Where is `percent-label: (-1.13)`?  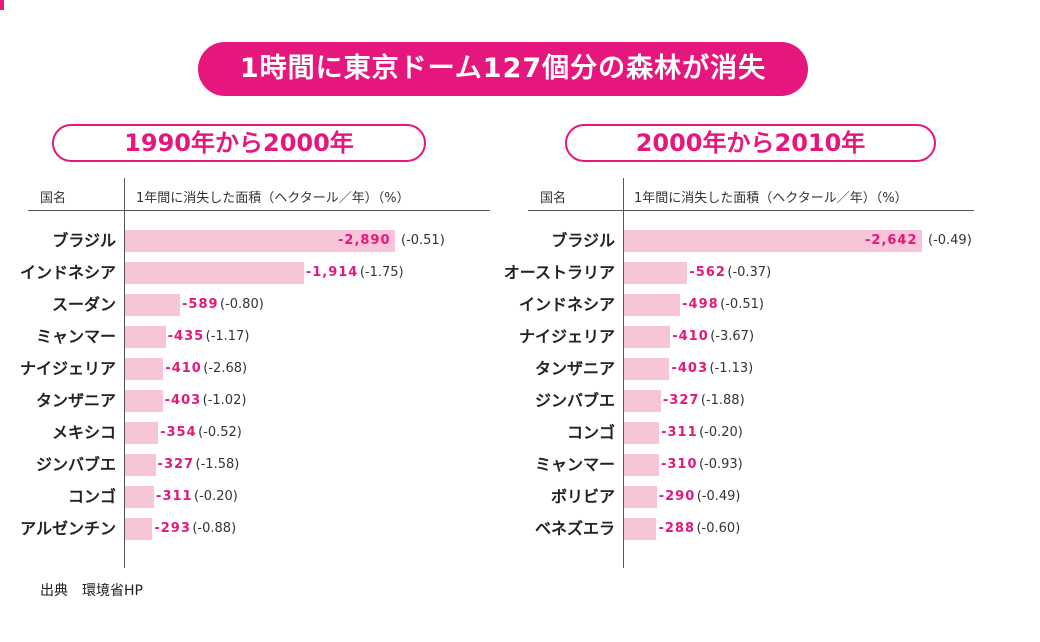 percent-label: (-1.13) is located at coordinates (731, 368).